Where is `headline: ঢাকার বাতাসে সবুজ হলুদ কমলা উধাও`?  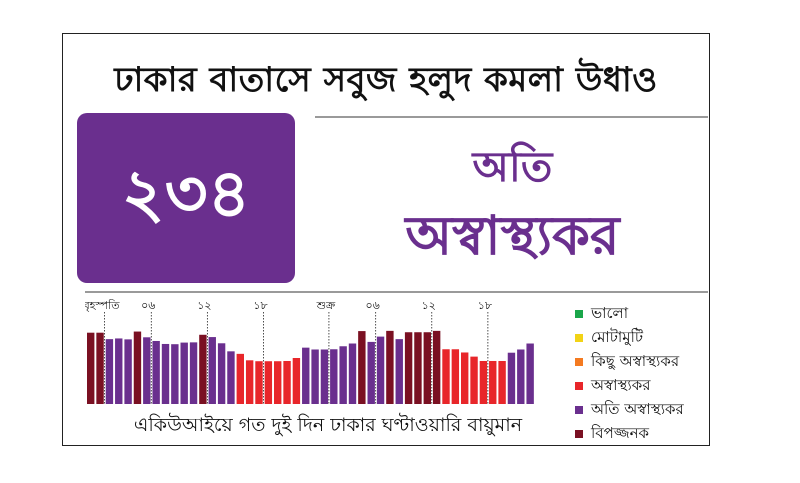 headline: ঢাকার বাতাসে সবুজ হলুদ কমলা উধাও is located at coordinates (386, 80).